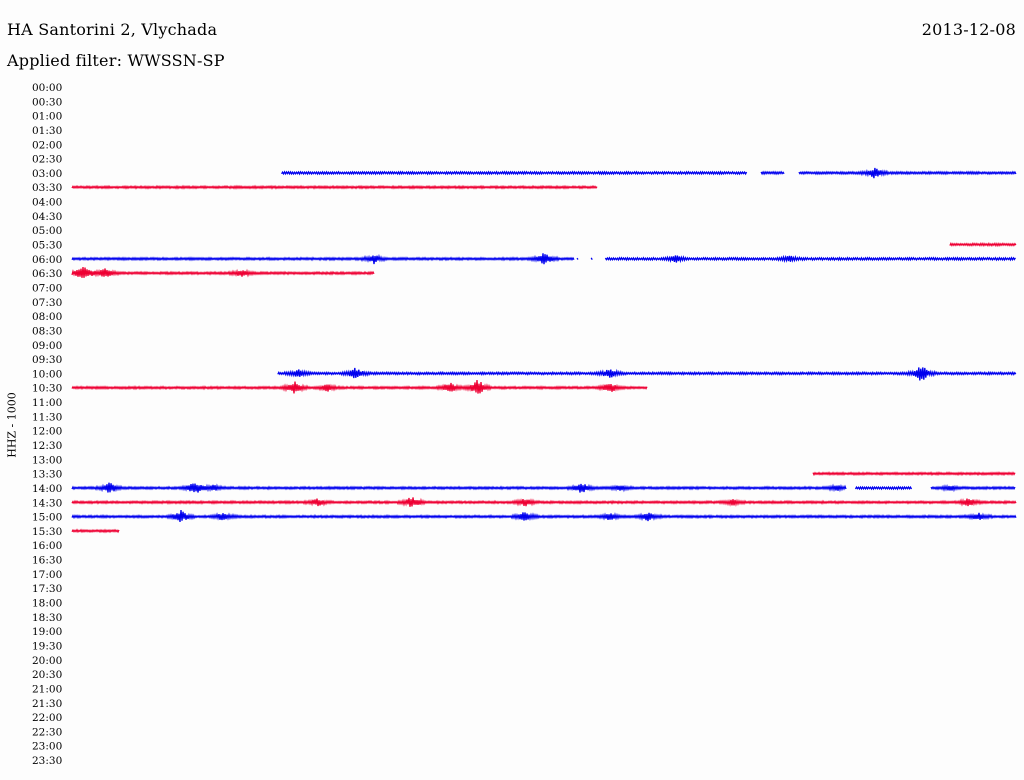 This screenshot has height=780, width=1024. What do you see at coordinates (47, 217) in the screenshot?
I see `tick-label: 04:30` at bounding box center [47, 217].